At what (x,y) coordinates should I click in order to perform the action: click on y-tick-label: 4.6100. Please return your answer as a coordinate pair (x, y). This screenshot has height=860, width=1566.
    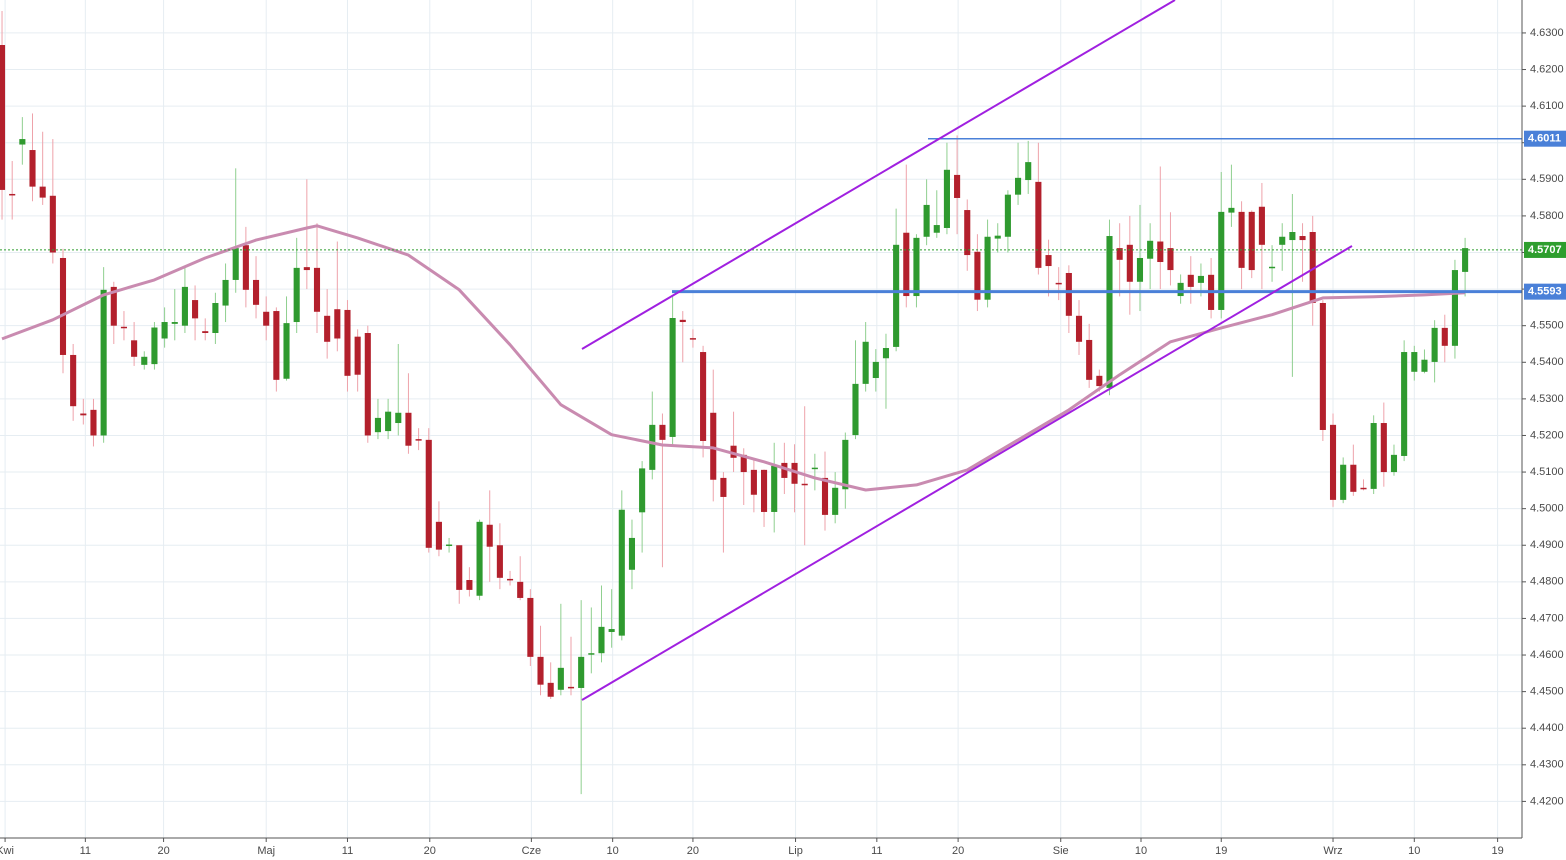
    Looking at the image, I should click on (1547, 106).